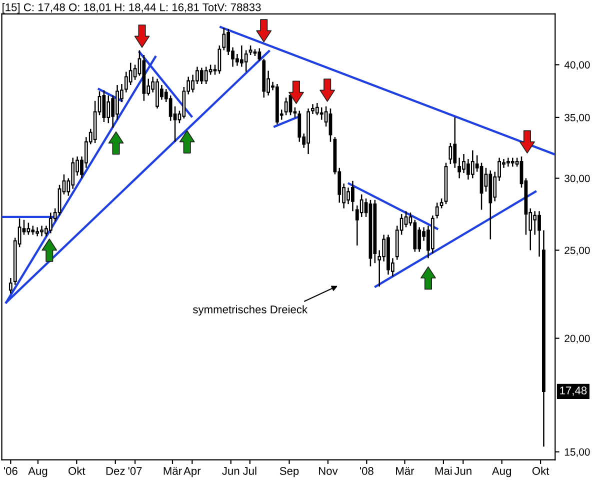 This screenshot has height=496, width=595. Describe the element at coordinates (328, 471) in the screenshot. I see `x-tick-label: Nov` at that location.